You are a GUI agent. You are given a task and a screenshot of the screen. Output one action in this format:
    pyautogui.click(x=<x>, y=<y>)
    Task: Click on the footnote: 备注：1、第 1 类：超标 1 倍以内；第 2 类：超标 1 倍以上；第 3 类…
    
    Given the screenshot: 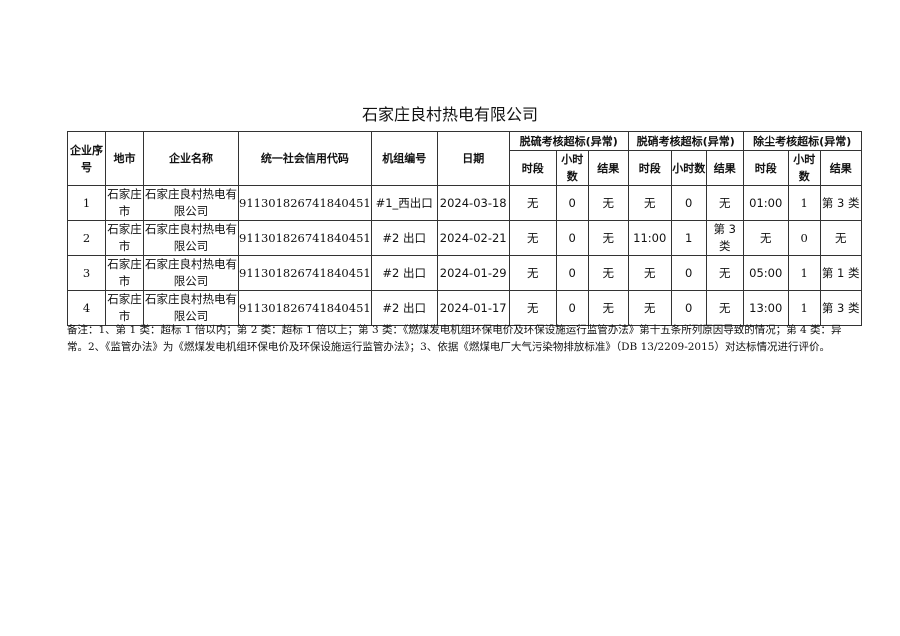 What is the action you would take?
    pyautogui.click(x=454, y=338)
    